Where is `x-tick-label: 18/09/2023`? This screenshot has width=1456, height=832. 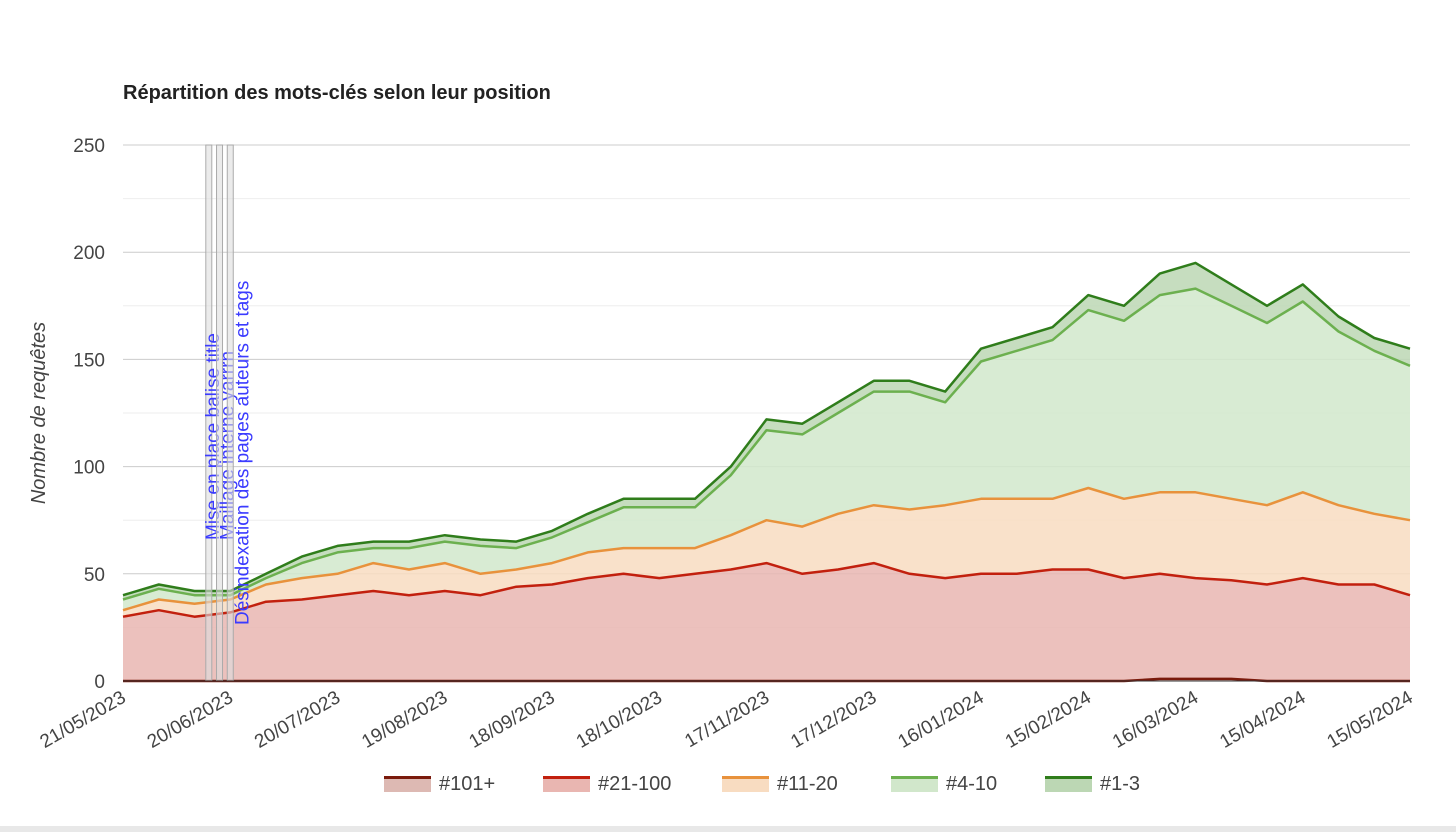
x-tick-label: 18/09/2023 is located at coordinates (512, 720).